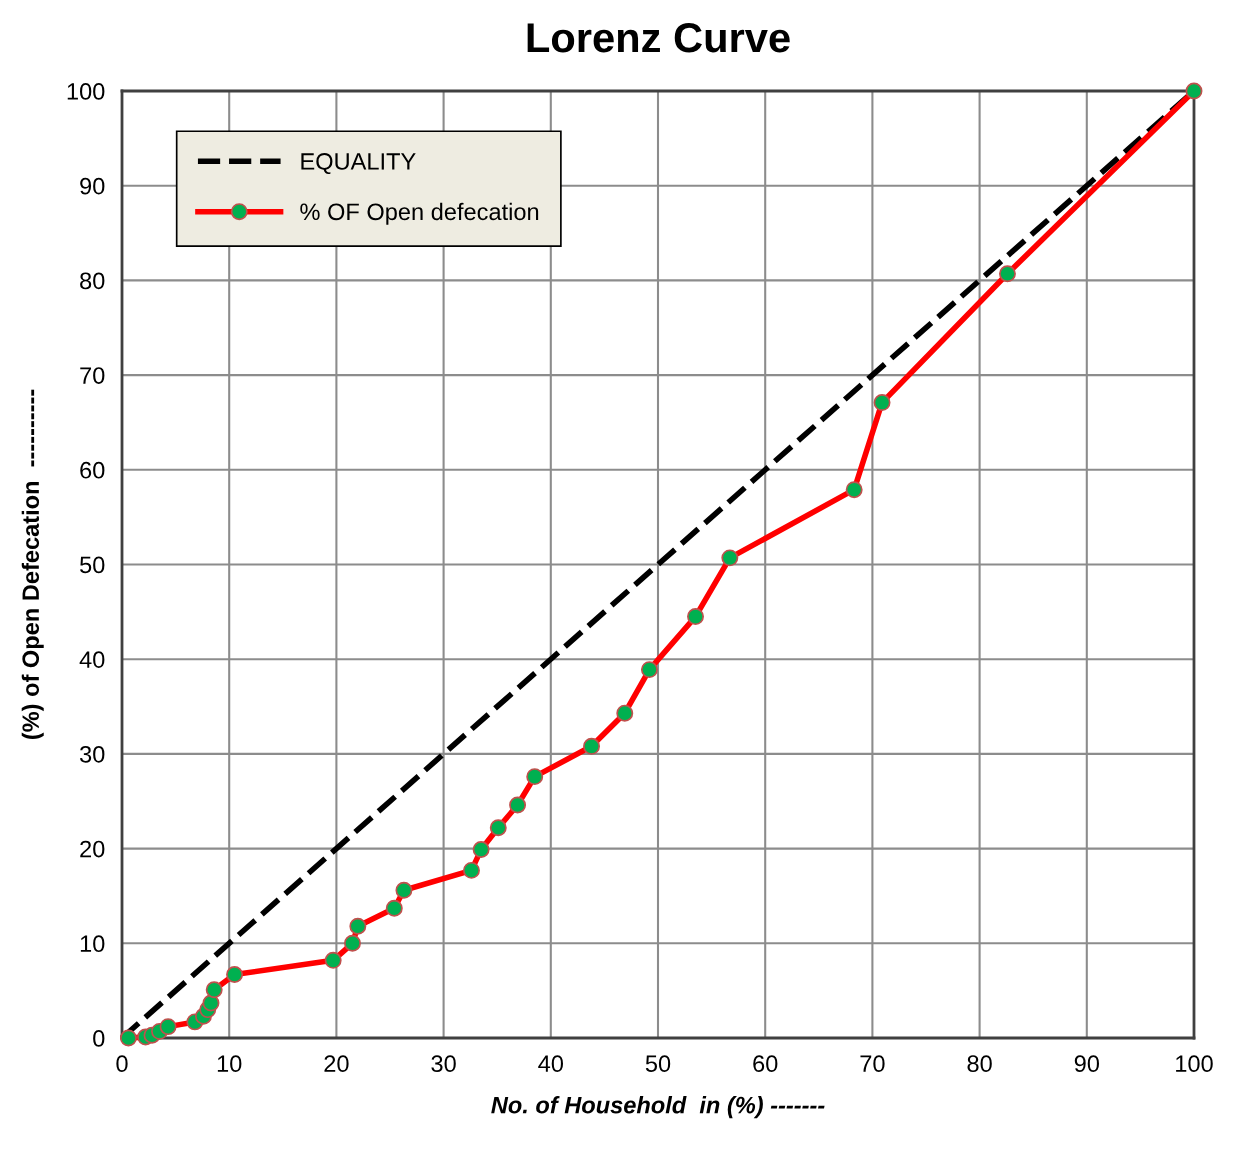 This screenshot has height=1160, width=1241. I want to click on y-tick-label: 20, so click(92, 849).